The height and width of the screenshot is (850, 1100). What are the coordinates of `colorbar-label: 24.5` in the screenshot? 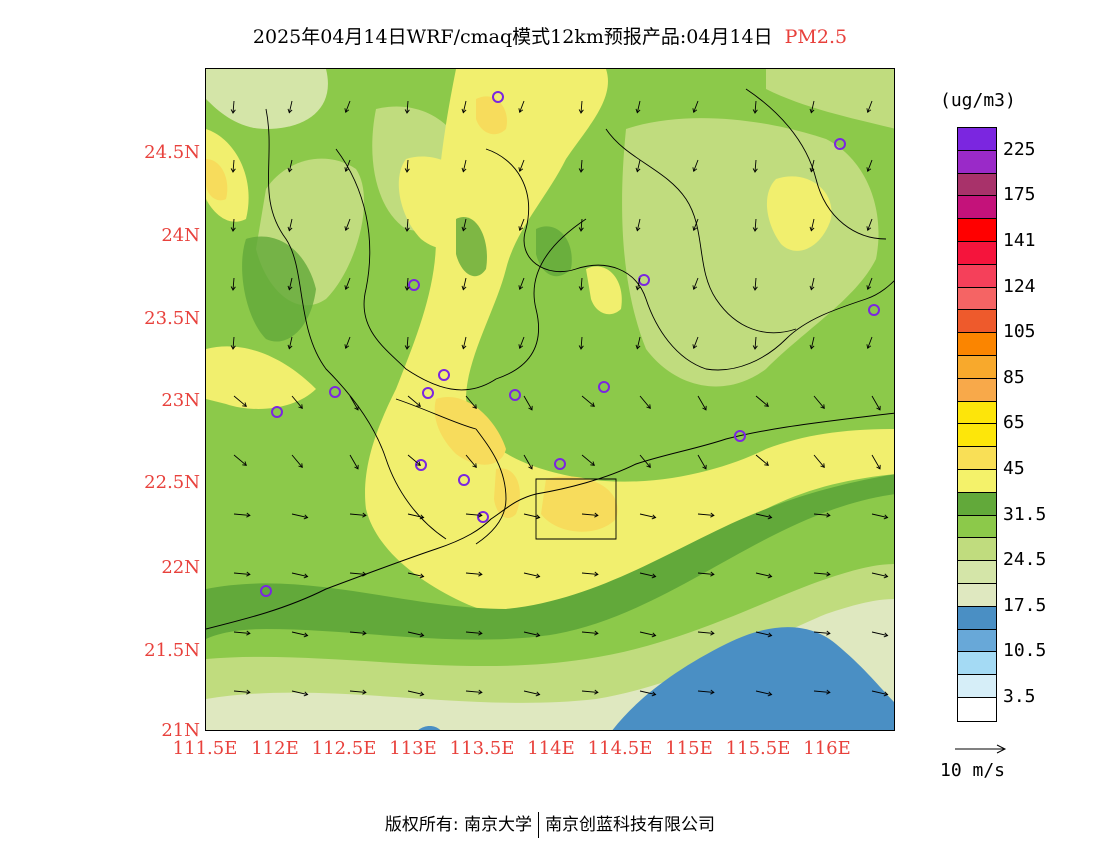 It's located at (1025, 560).